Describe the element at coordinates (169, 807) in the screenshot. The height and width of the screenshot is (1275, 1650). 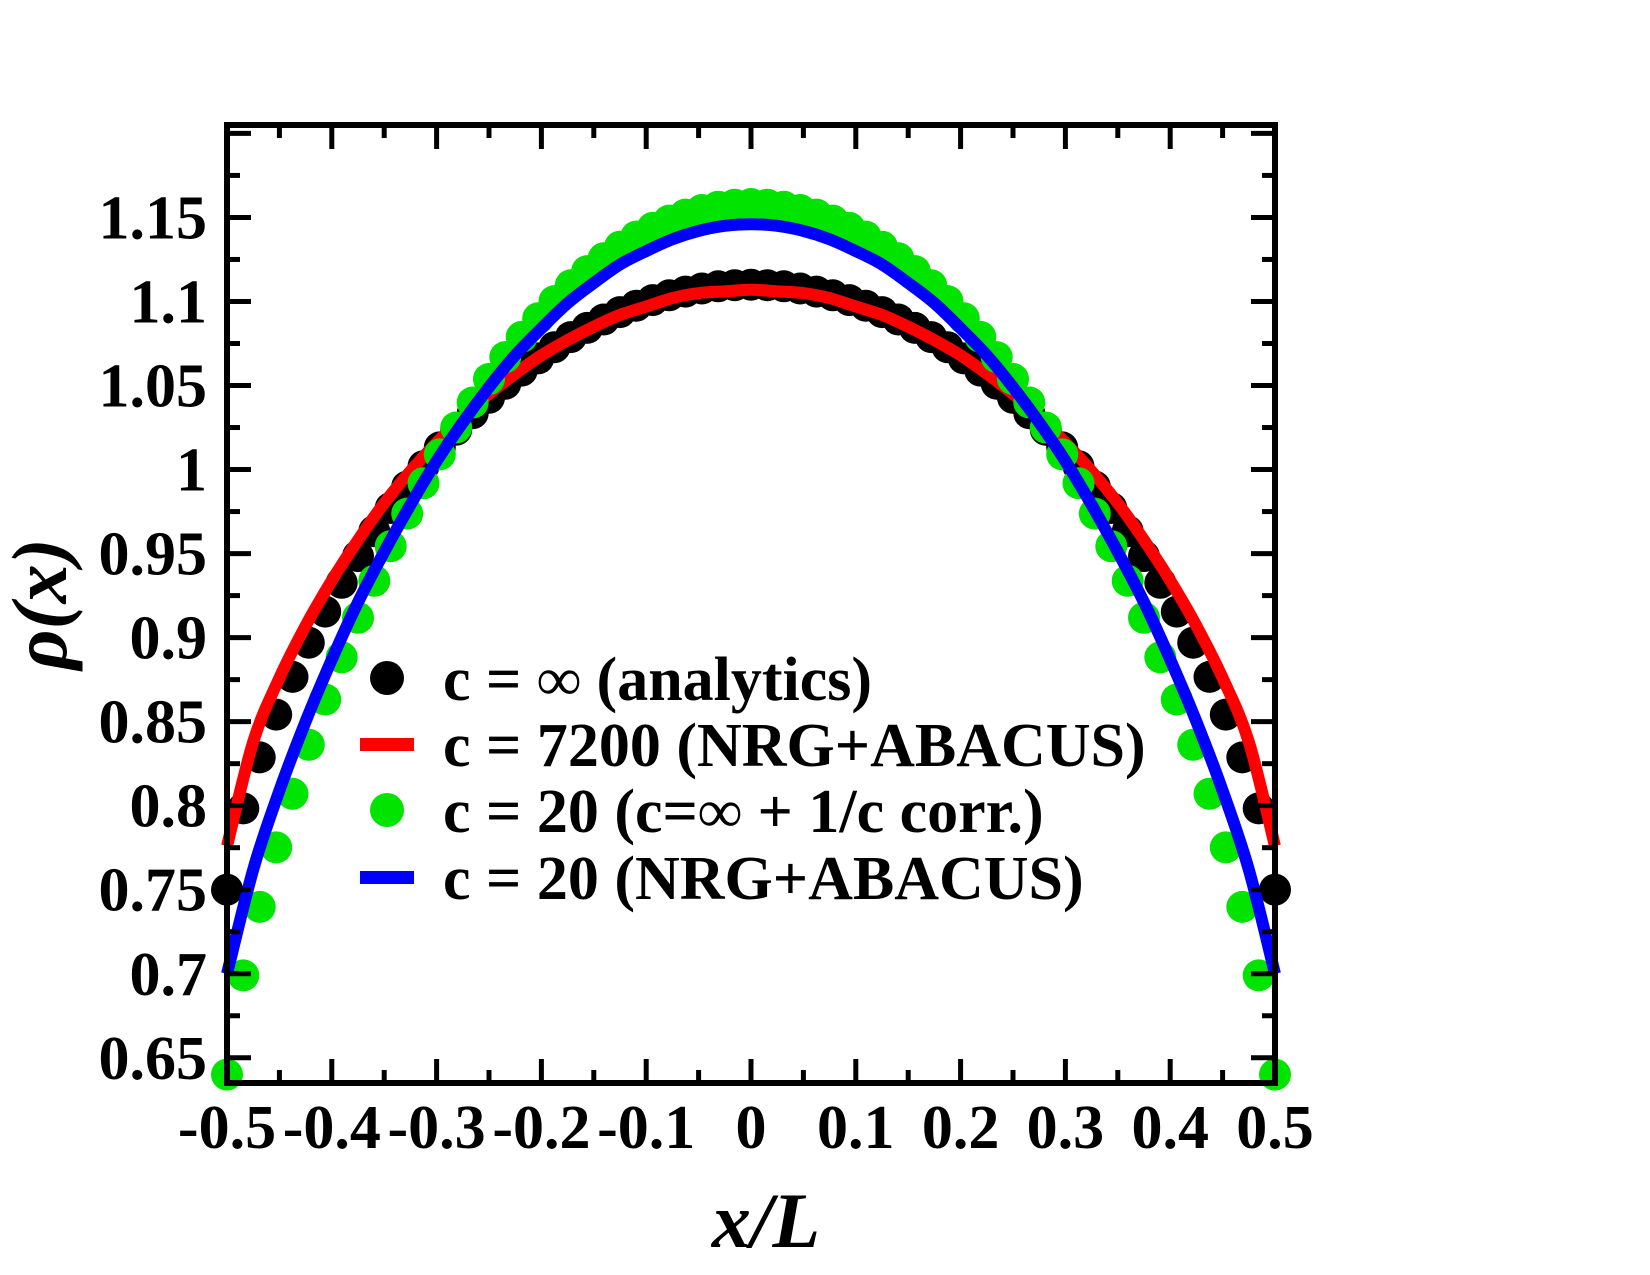
I see `y-tick-label: 0.8` at that location.